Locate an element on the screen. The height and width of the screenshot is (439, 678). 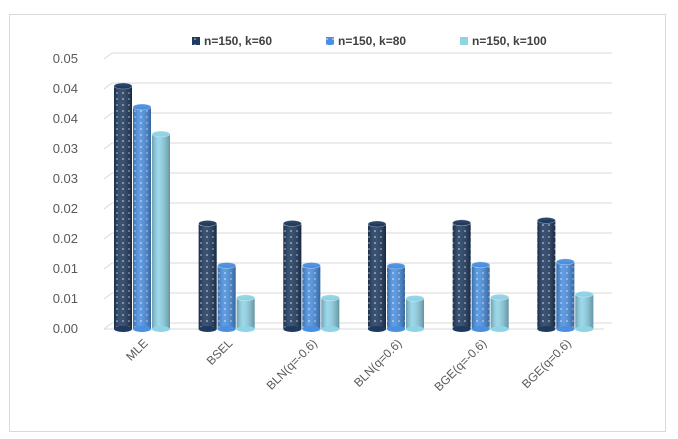
y-axis-ticks: 0.00 0.01 0.01 0.02 0.02 0.03 0.03 0.04 0.04 0.05 is located at coordinates (65, 193).